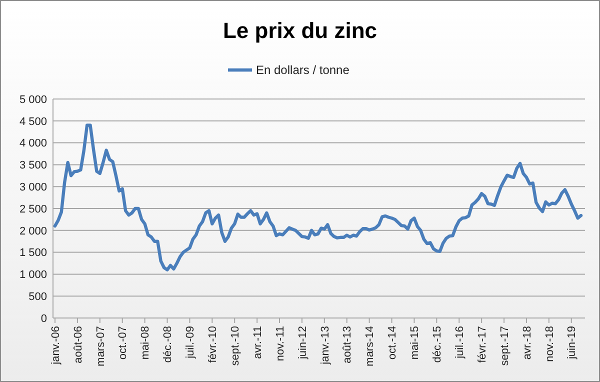  I want to click on x-tick-label: oct.-14, so click(392, 343).